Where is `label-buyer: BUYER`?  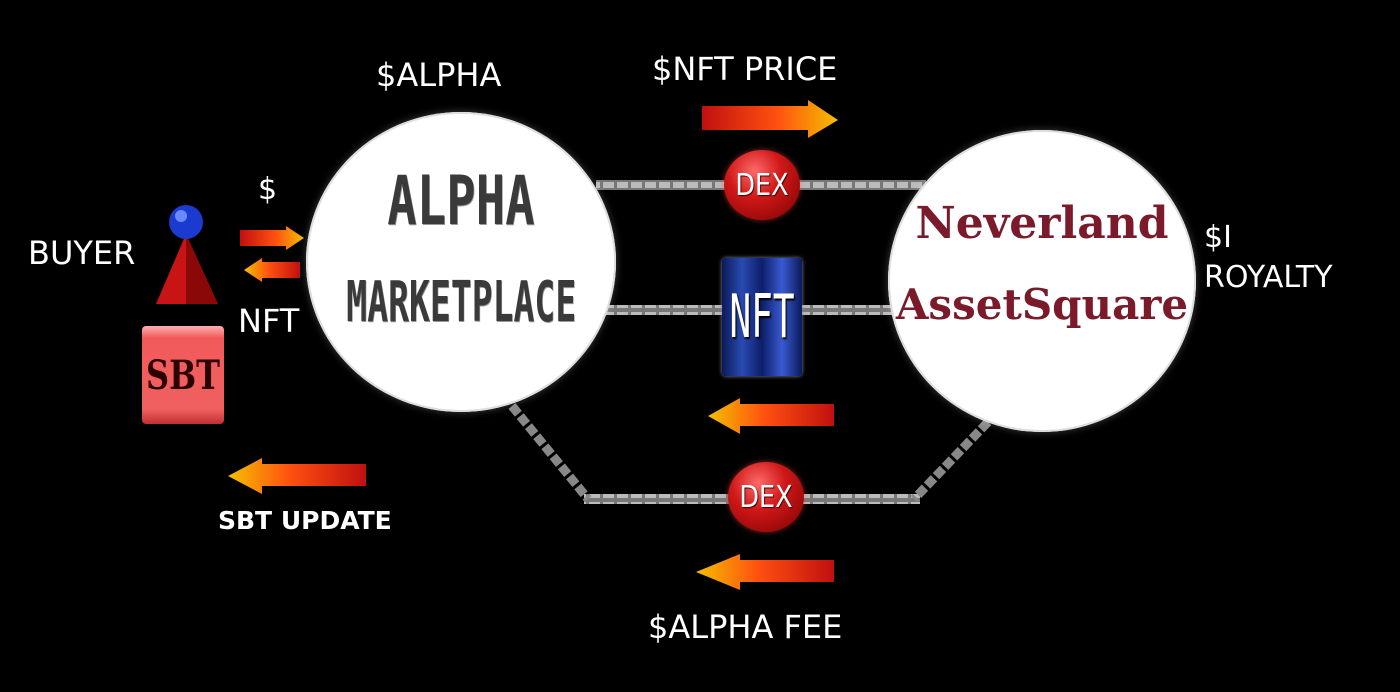
label-buyer: BUYER is located at coordinates (82, 253).